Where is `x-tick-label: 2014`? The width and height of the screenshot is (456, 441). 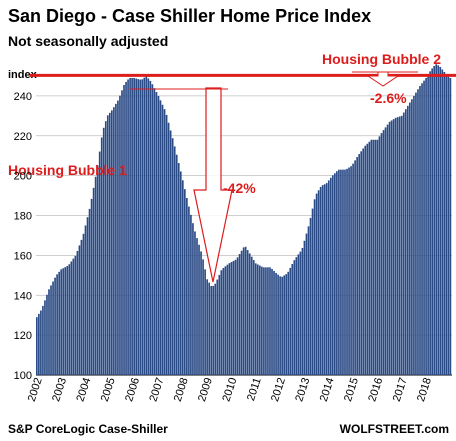
x-tick-label: 2014 is located at coordinates (327, 389).